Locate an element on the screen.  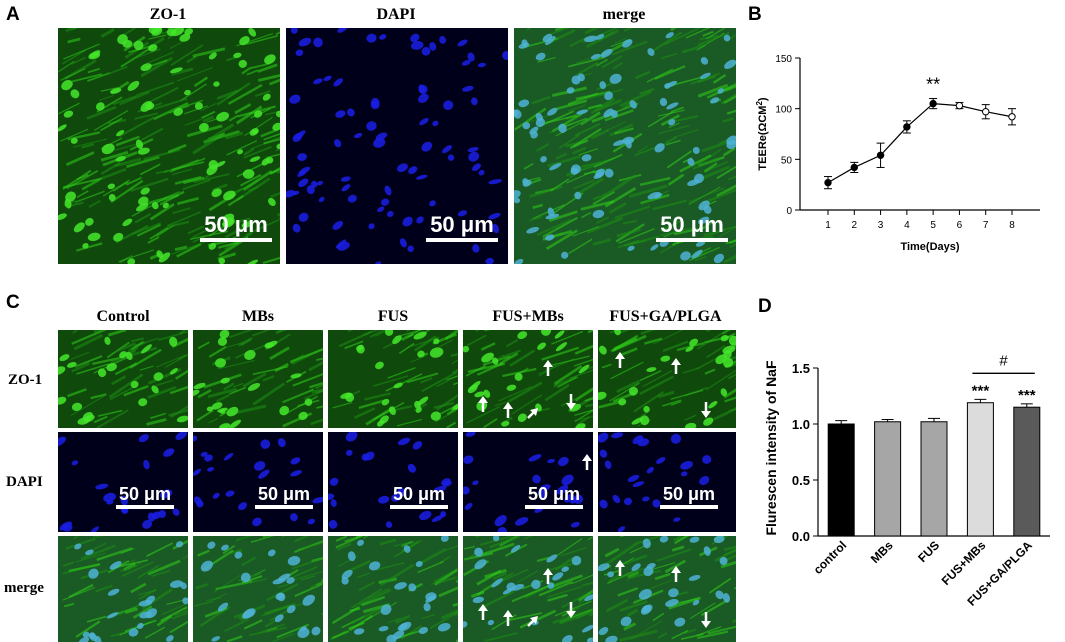
panel-a-scale-bar-1: 50 μm is located at coordinates (236, 227).